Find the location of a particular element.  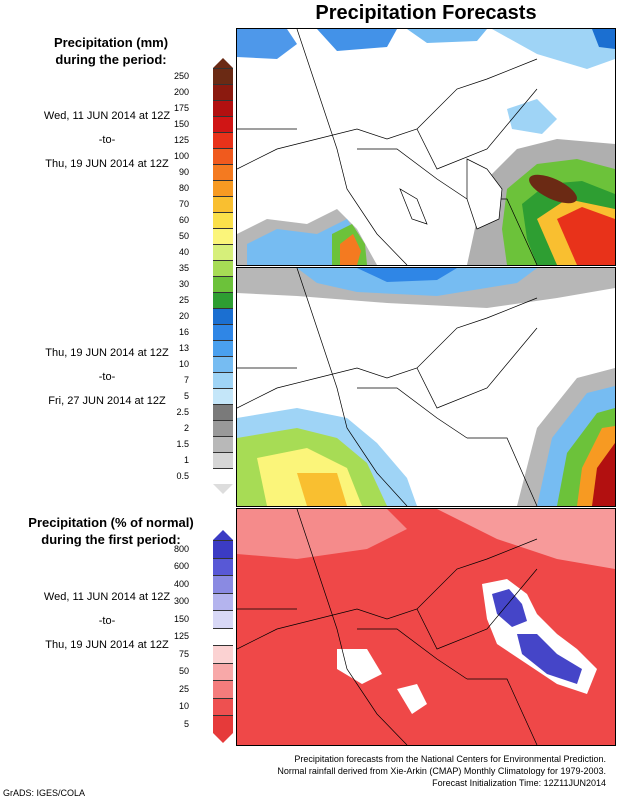

legend-mm-label: 90 is located at coordinates (183, 172).